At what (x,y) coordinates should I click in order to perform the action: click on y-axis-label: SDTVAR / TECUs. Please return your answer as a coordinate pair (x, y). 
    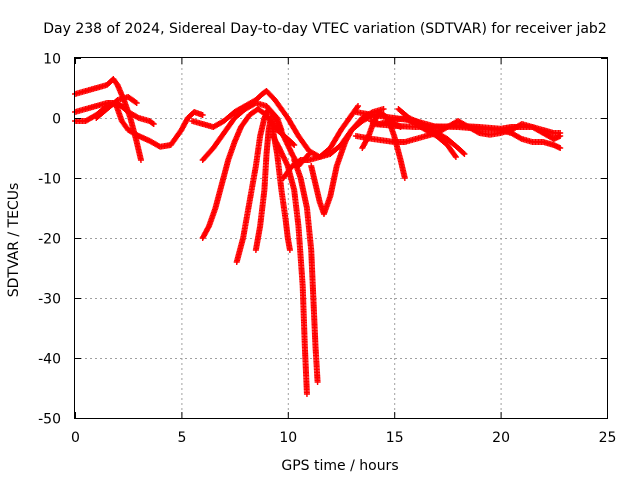
    Looking at the image, I should click on (14, 240).